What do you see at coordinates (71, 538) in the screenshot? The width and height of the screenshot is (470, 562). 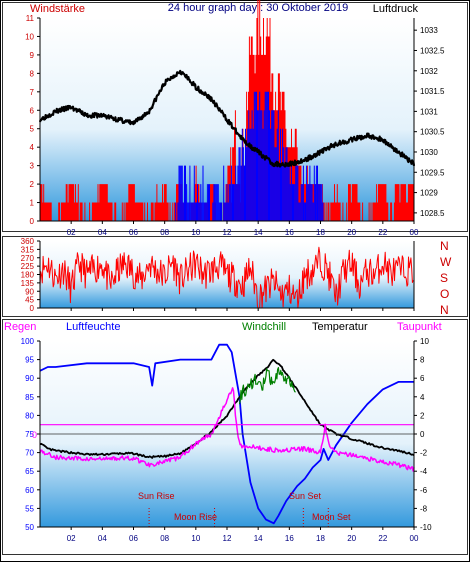 I see `temp-x-tick-label: 02` at bounding box center [71, 538].